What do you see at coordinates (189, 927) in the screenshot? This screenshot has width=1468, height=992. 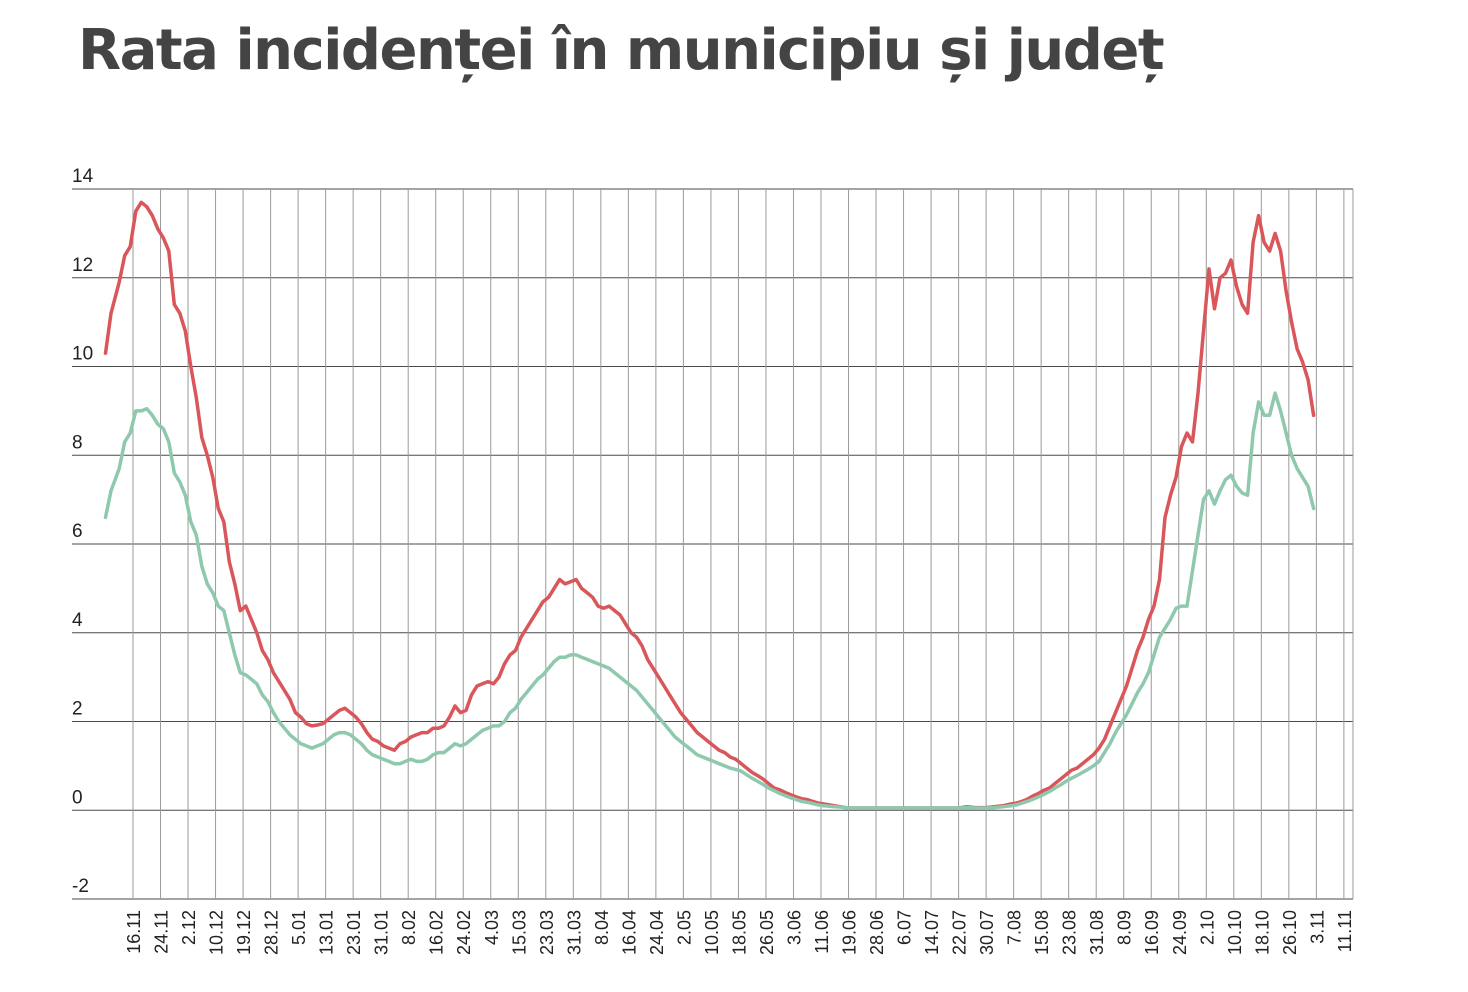 I see `x-tick-label: 2.12` at bounding box center [189, 927].